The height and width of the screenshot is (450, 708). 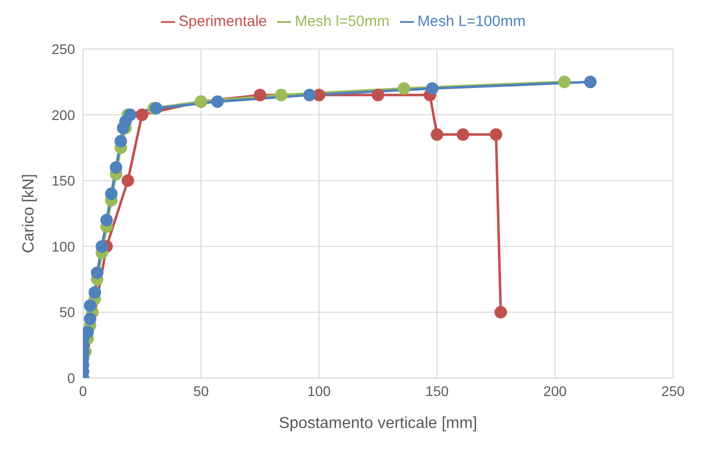 I want to click on y-tick-label: 200, so click(x=64, y=114).